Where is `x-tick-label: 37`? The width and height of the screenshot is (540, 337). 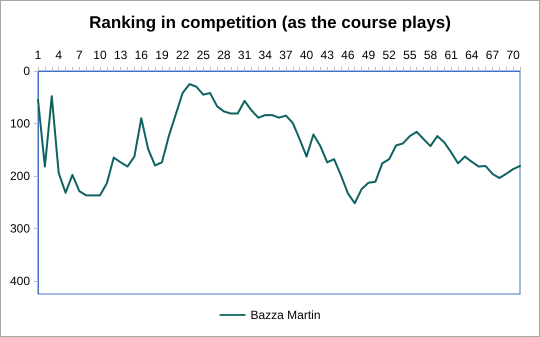 x-tick-label: 37 is located at coordinates (286, 55).